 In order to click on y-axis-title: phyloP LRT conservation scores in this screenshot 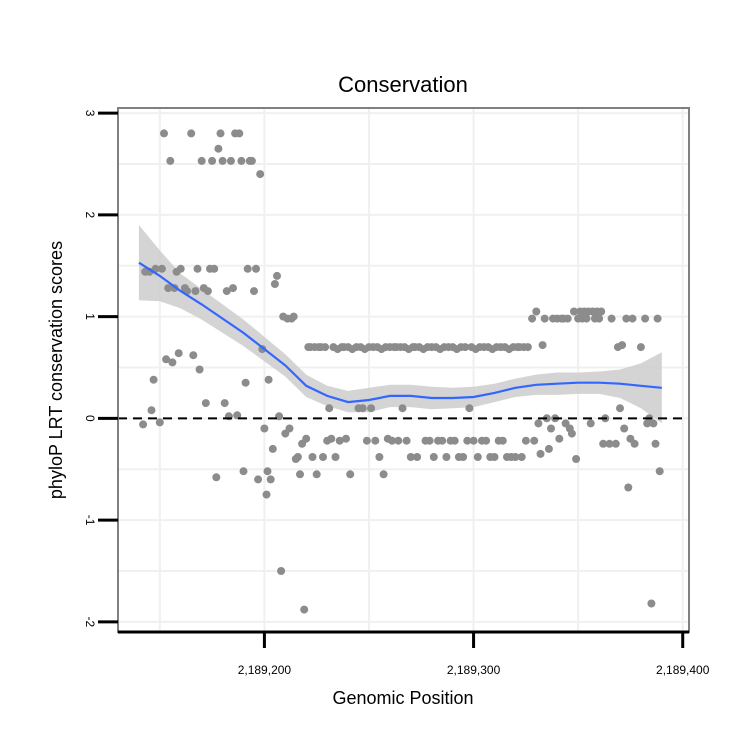, I will do `click(56, 370)`.